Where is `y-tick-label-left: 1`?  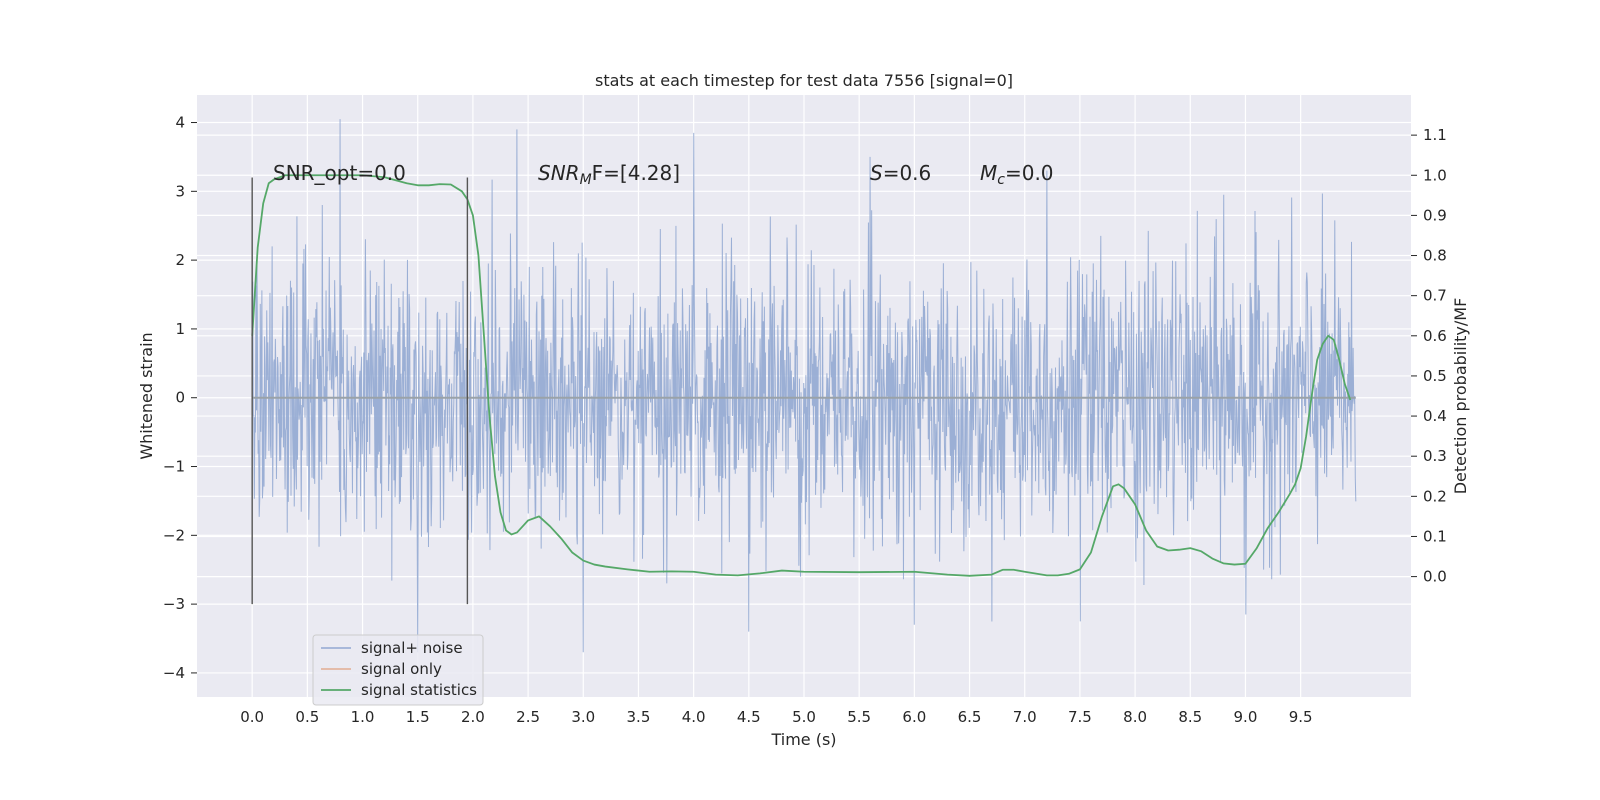 y-tick-label-left: 1 is located at coordinates (180, 329).